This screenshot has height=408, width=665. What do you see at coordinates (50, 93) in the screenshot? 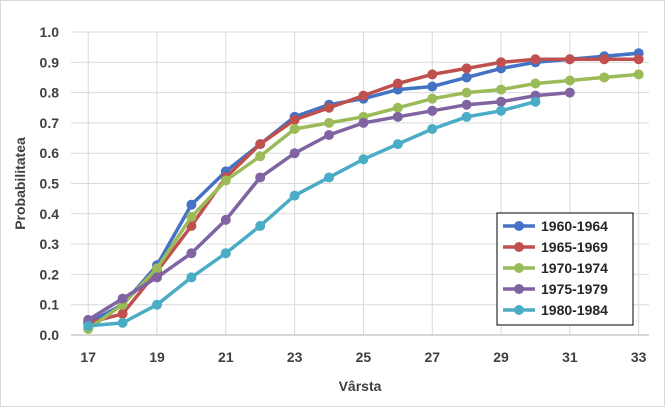
I see `y-tick-label: 0.8` at bounding box center [50, 93].